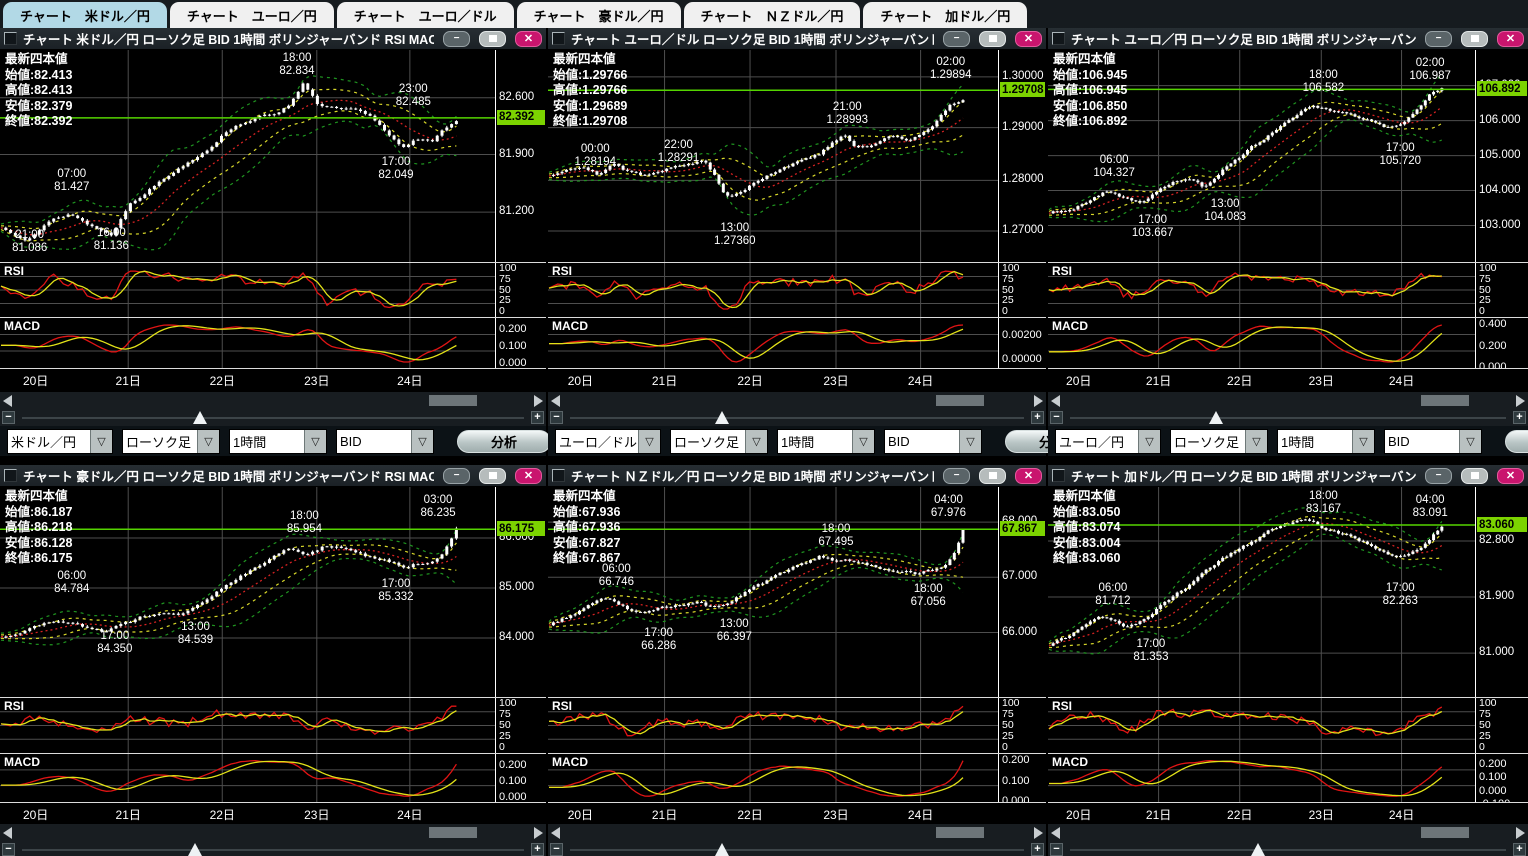 Image resolution: width=1528 pixels, height=856 pixels. What do you see at coordinates (85, 15) in the screenshot?
I see `tab-1: チャート 米ドル／円` at bounding box center [85, 15].